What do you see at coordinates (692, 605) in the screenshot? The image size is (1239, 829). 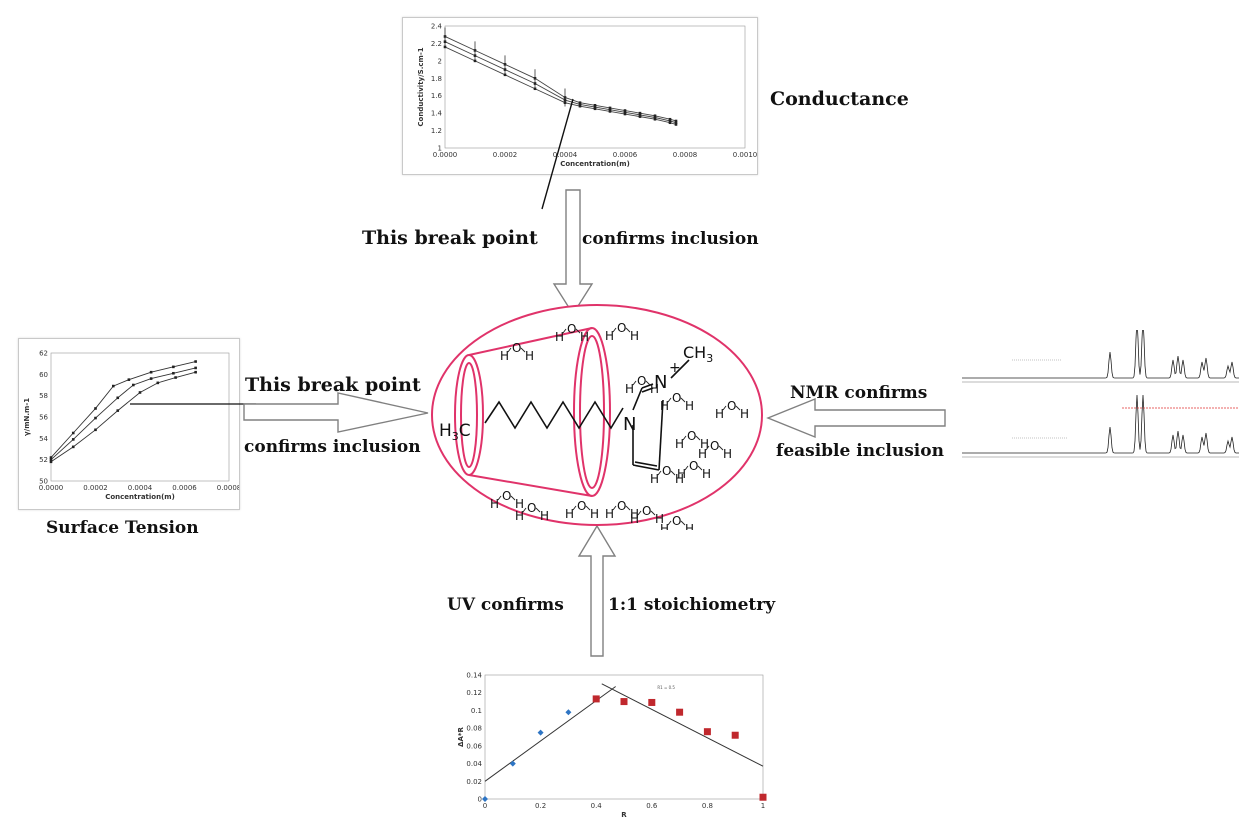 I see `stoichiometry-label: 1:1 stoichiometry` at bounding box center [692, 605].